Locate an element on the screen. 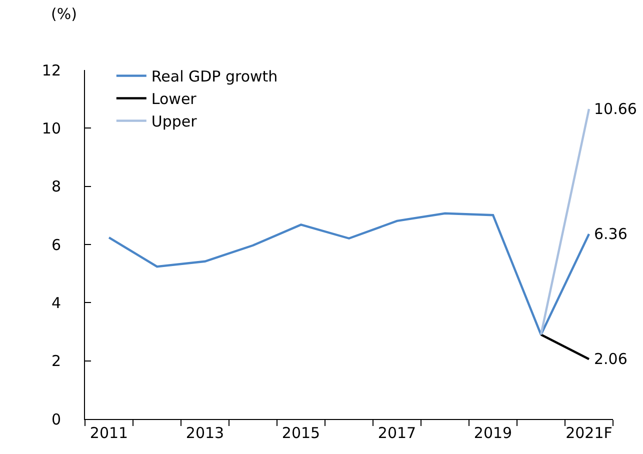 Image resolution: width=643 pixels, height=454 pixels. x-tick-label: 2021F is located at coordinates (589, 433).